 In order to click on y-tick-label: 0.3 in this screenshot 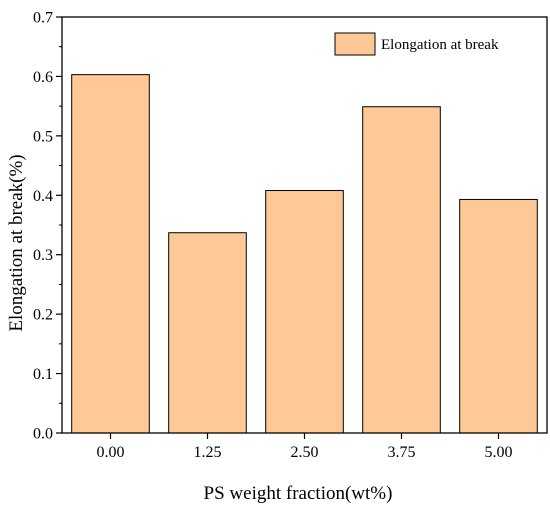, I will do `click(43, 255)`.